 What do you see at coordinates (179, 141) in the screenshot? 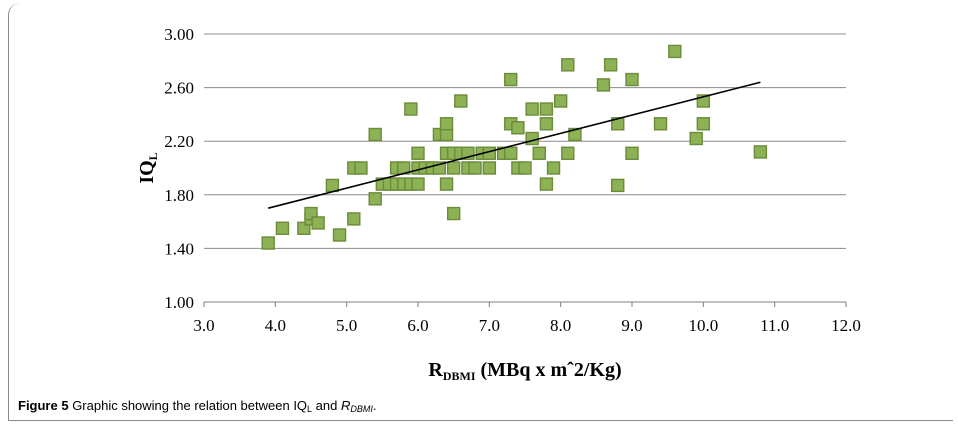
I see `y-tick-label: 2.20` at bounding box center [179, 141].